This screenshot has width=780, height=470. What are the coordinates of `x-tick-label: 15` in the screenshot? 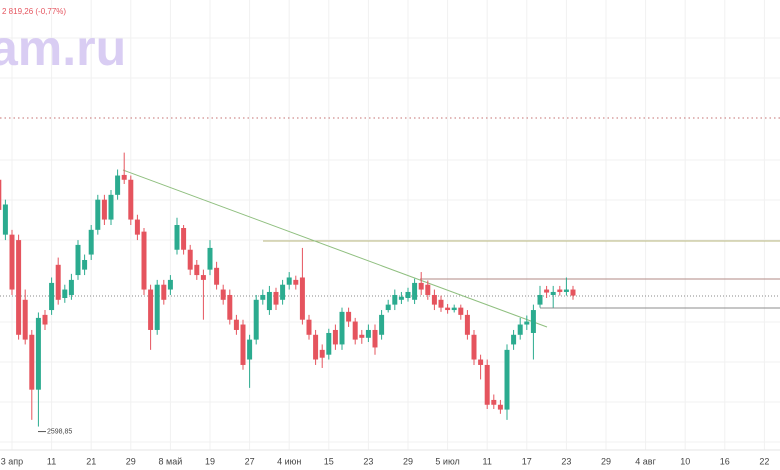 It's located at (329, 461).